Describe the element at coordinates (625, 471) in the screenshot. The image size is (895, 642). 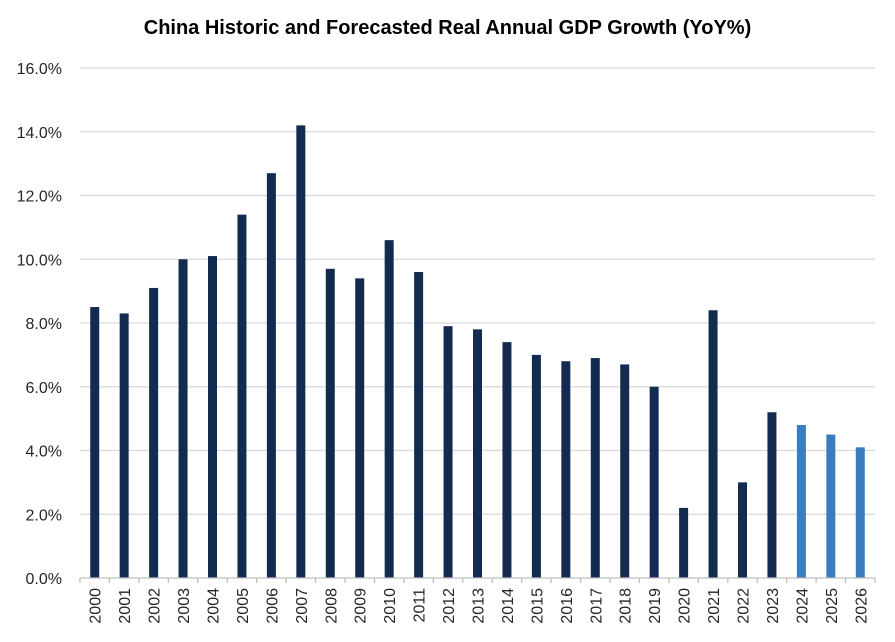
I see `bar-2018` at that location.